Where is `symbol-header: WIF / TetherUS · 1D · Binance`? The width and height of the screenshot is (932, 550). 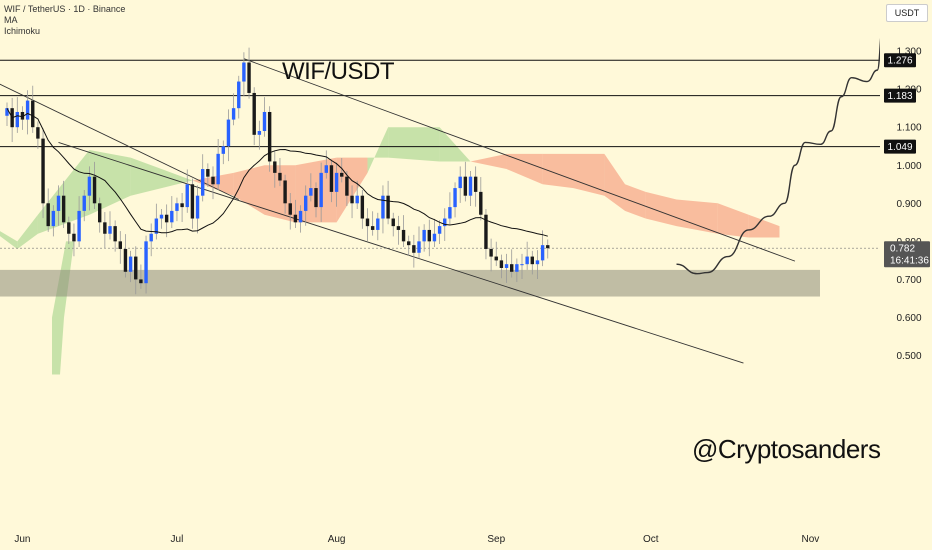 symbol-header: WIF / TetherUS · 1D · Binance is located at coordinates (65, 9).